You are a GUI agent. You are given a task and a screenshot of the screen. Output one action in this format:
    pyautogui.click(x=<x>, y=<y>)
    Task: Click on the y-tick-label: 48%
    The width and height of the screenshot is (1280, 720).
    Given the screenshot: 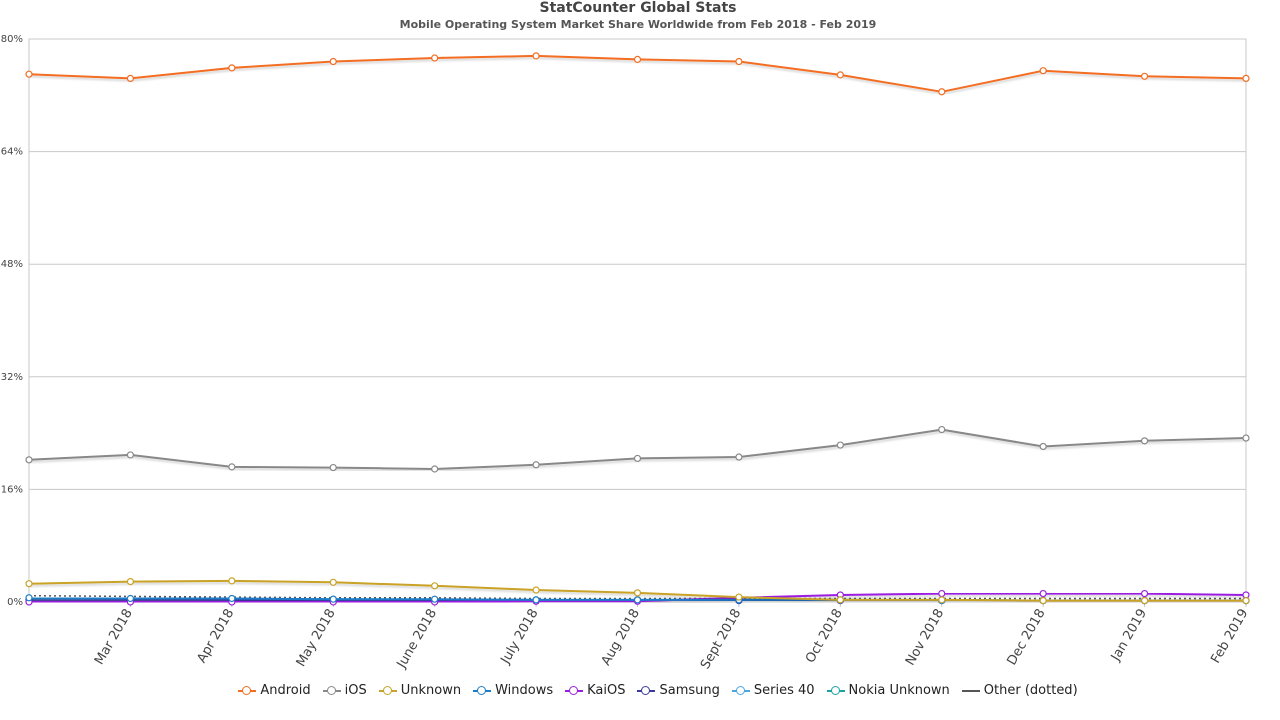 What is the action you would take?
    pyautogui.click(x=12, y=264)
    